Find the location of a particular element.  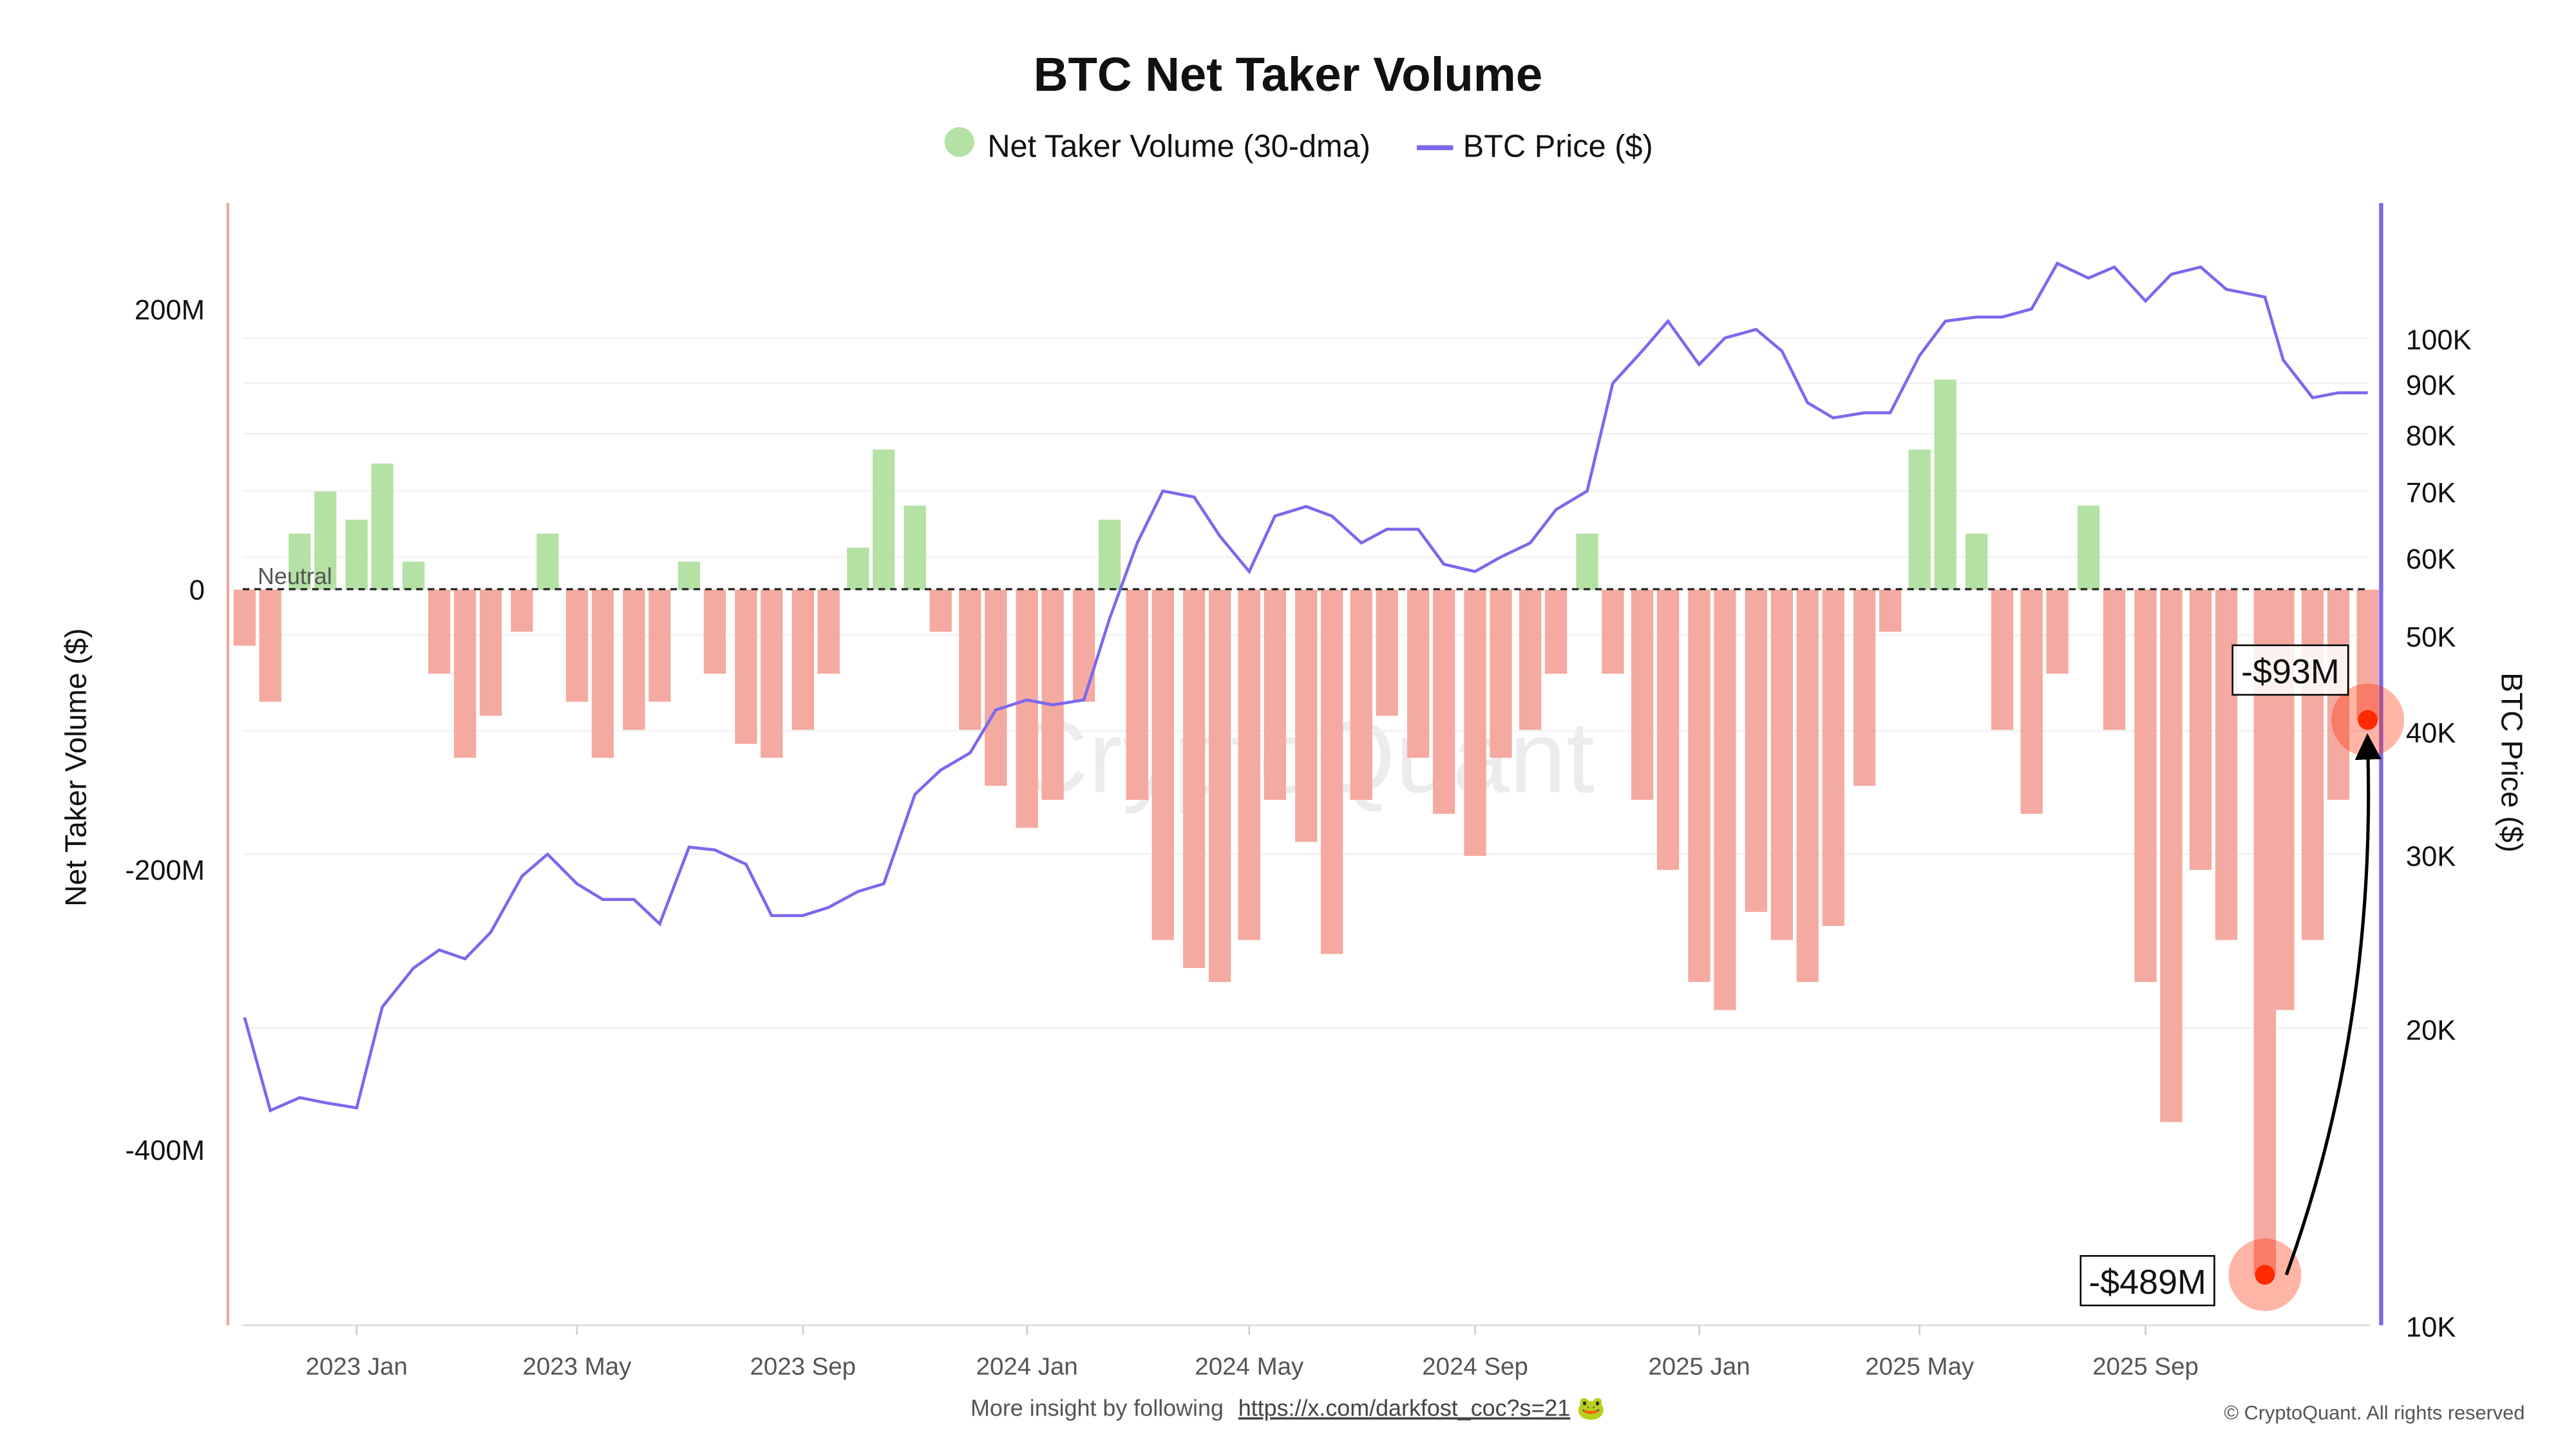

right-tick-label: 30K is located at coordinates (2431, 856).